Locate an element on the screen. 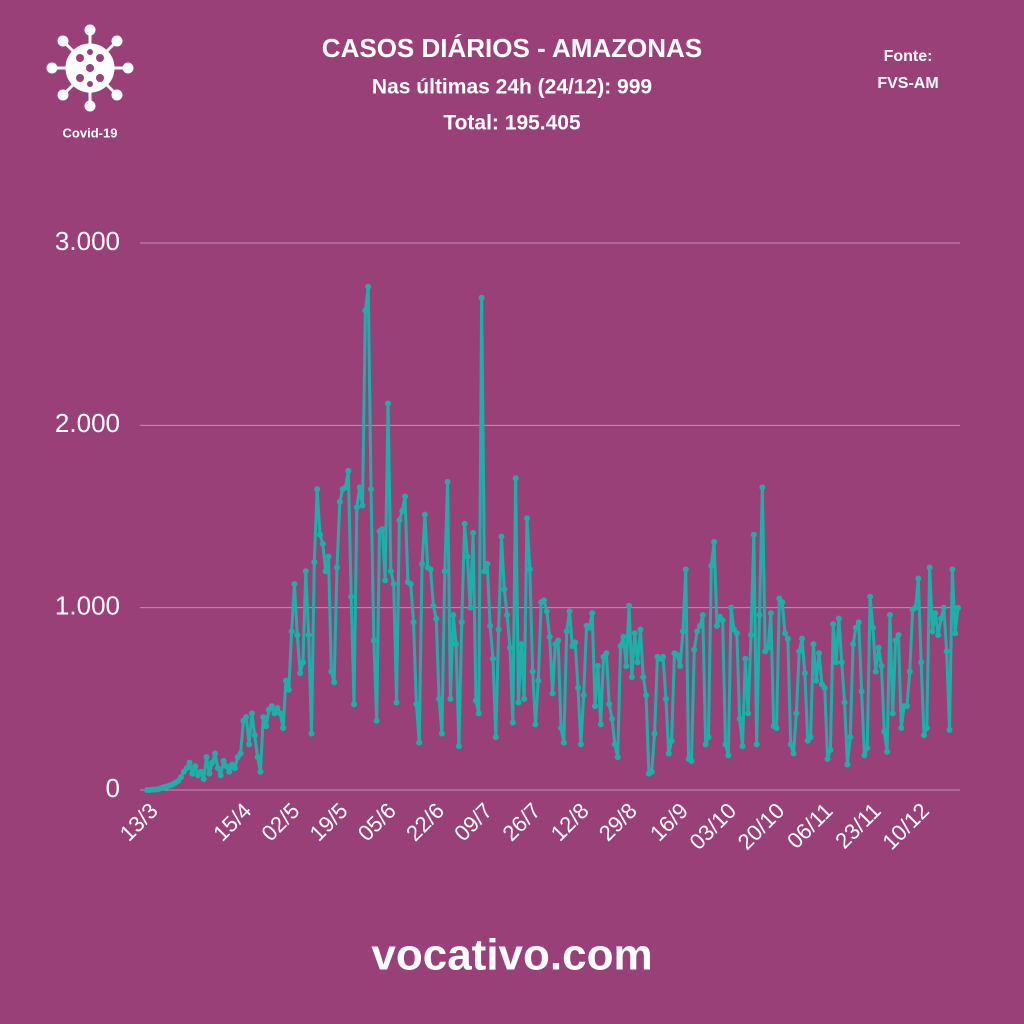 The height and width of the screenshot is (1024, 1024). logo-label: Covid-19 is located at coordinates (90, 132).